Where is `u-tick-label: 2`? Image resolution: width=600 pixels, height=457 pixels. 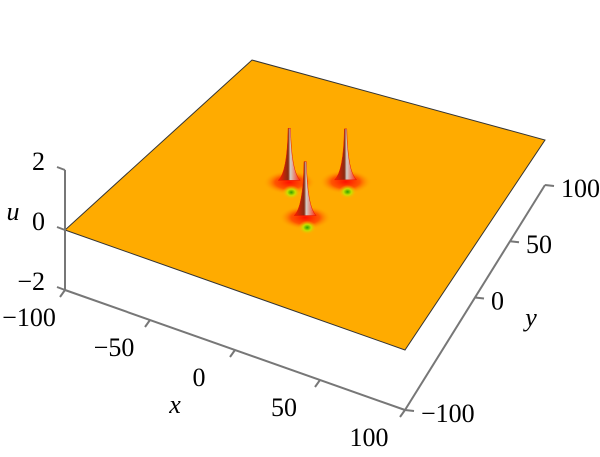
u-tick-label: 2 is located at coordinates (38, 161).